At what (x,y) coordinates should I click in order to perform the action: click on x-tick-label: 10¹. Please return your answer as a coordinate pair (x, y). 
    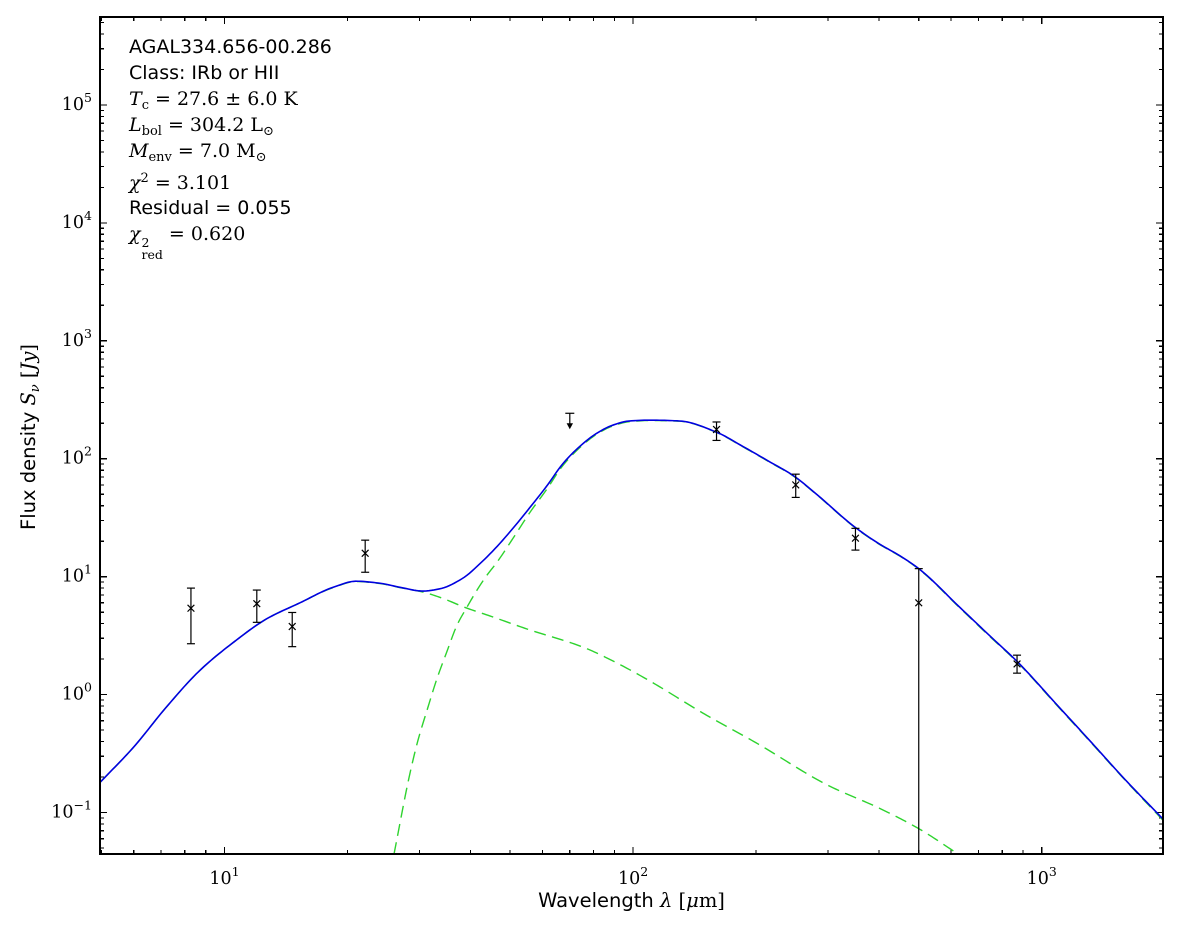
    Looking at the image, I should click on (224, 876).